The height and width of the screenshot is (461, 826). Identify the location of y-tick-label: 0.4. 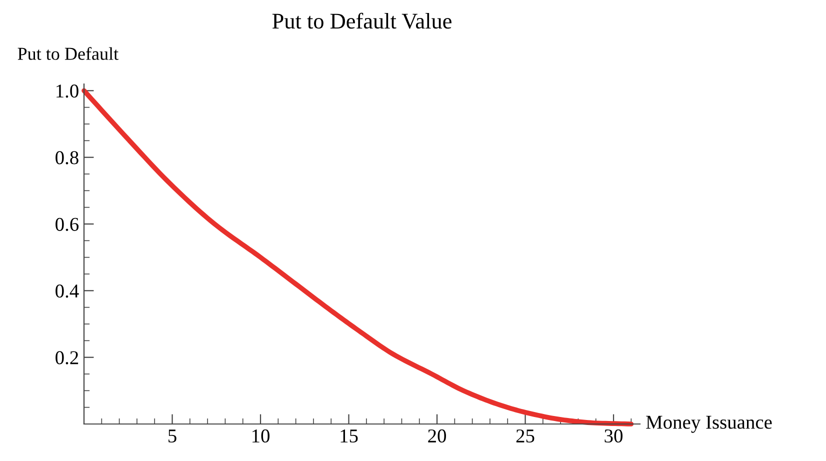
(67, 291).